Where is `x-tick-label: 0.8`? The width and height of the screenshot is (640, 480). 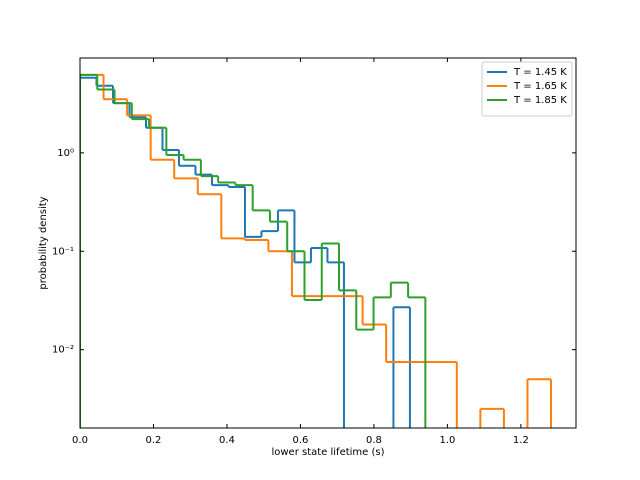
x-tick-label: 0.8 is located at coordinates (374, 440).